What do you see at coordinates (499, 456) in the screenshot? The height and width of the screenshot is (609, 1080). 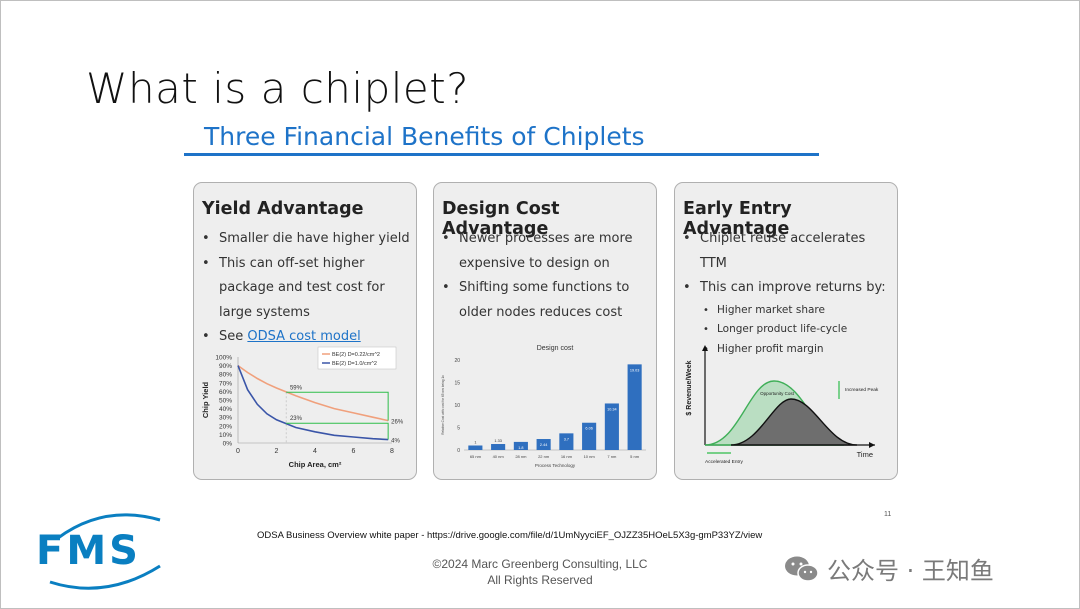 I see `x-tick-label: 40 nm` at bounding box center [499, 456].